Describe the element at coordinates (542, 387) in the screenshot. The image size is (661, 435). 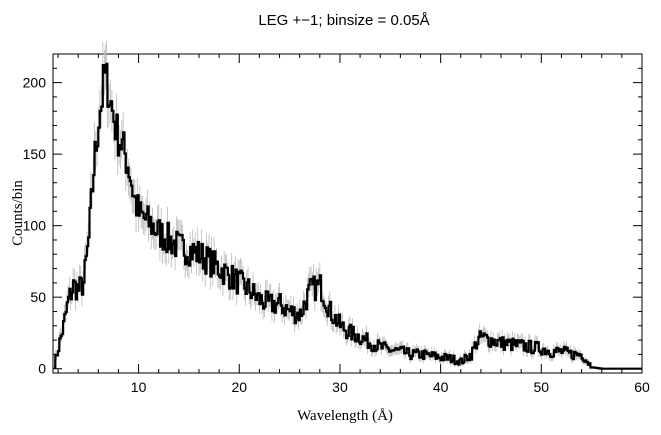
I see `x-tick-label: 50` at that location.